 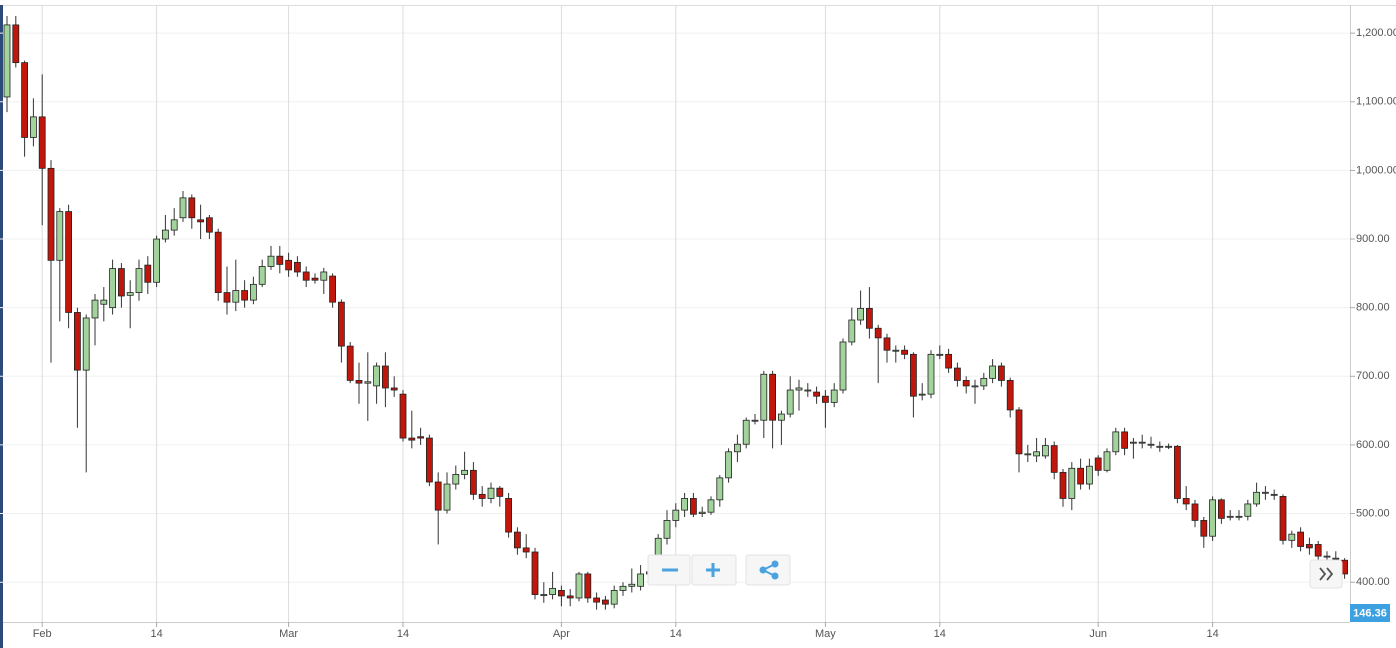 I want to click on share-button, so click(x=768, y=570).